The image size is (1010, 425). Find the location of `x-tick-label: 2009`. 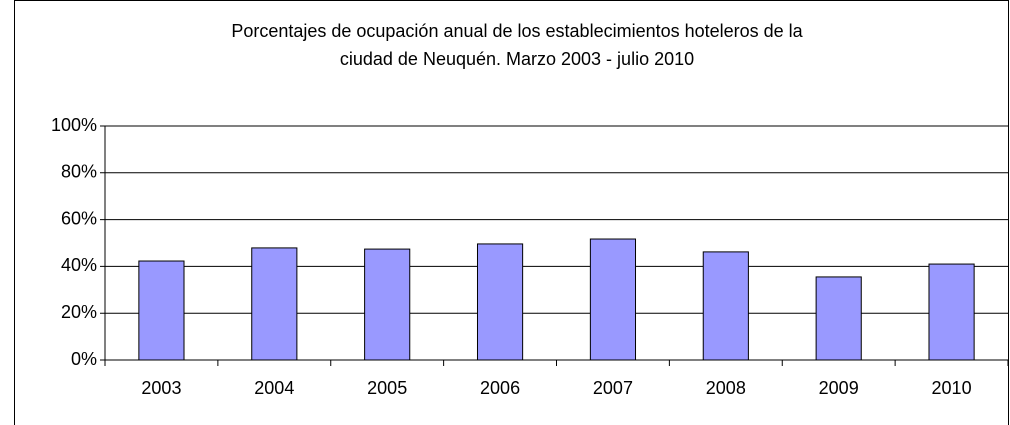

x-tick-label: 2009 is located at coordinates (839, 388).